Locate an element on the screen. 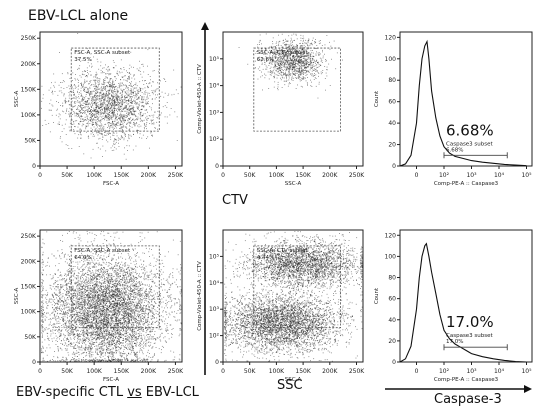  plot-top-middle-gate-value: 62.8% is located at coordinates (265, 60).